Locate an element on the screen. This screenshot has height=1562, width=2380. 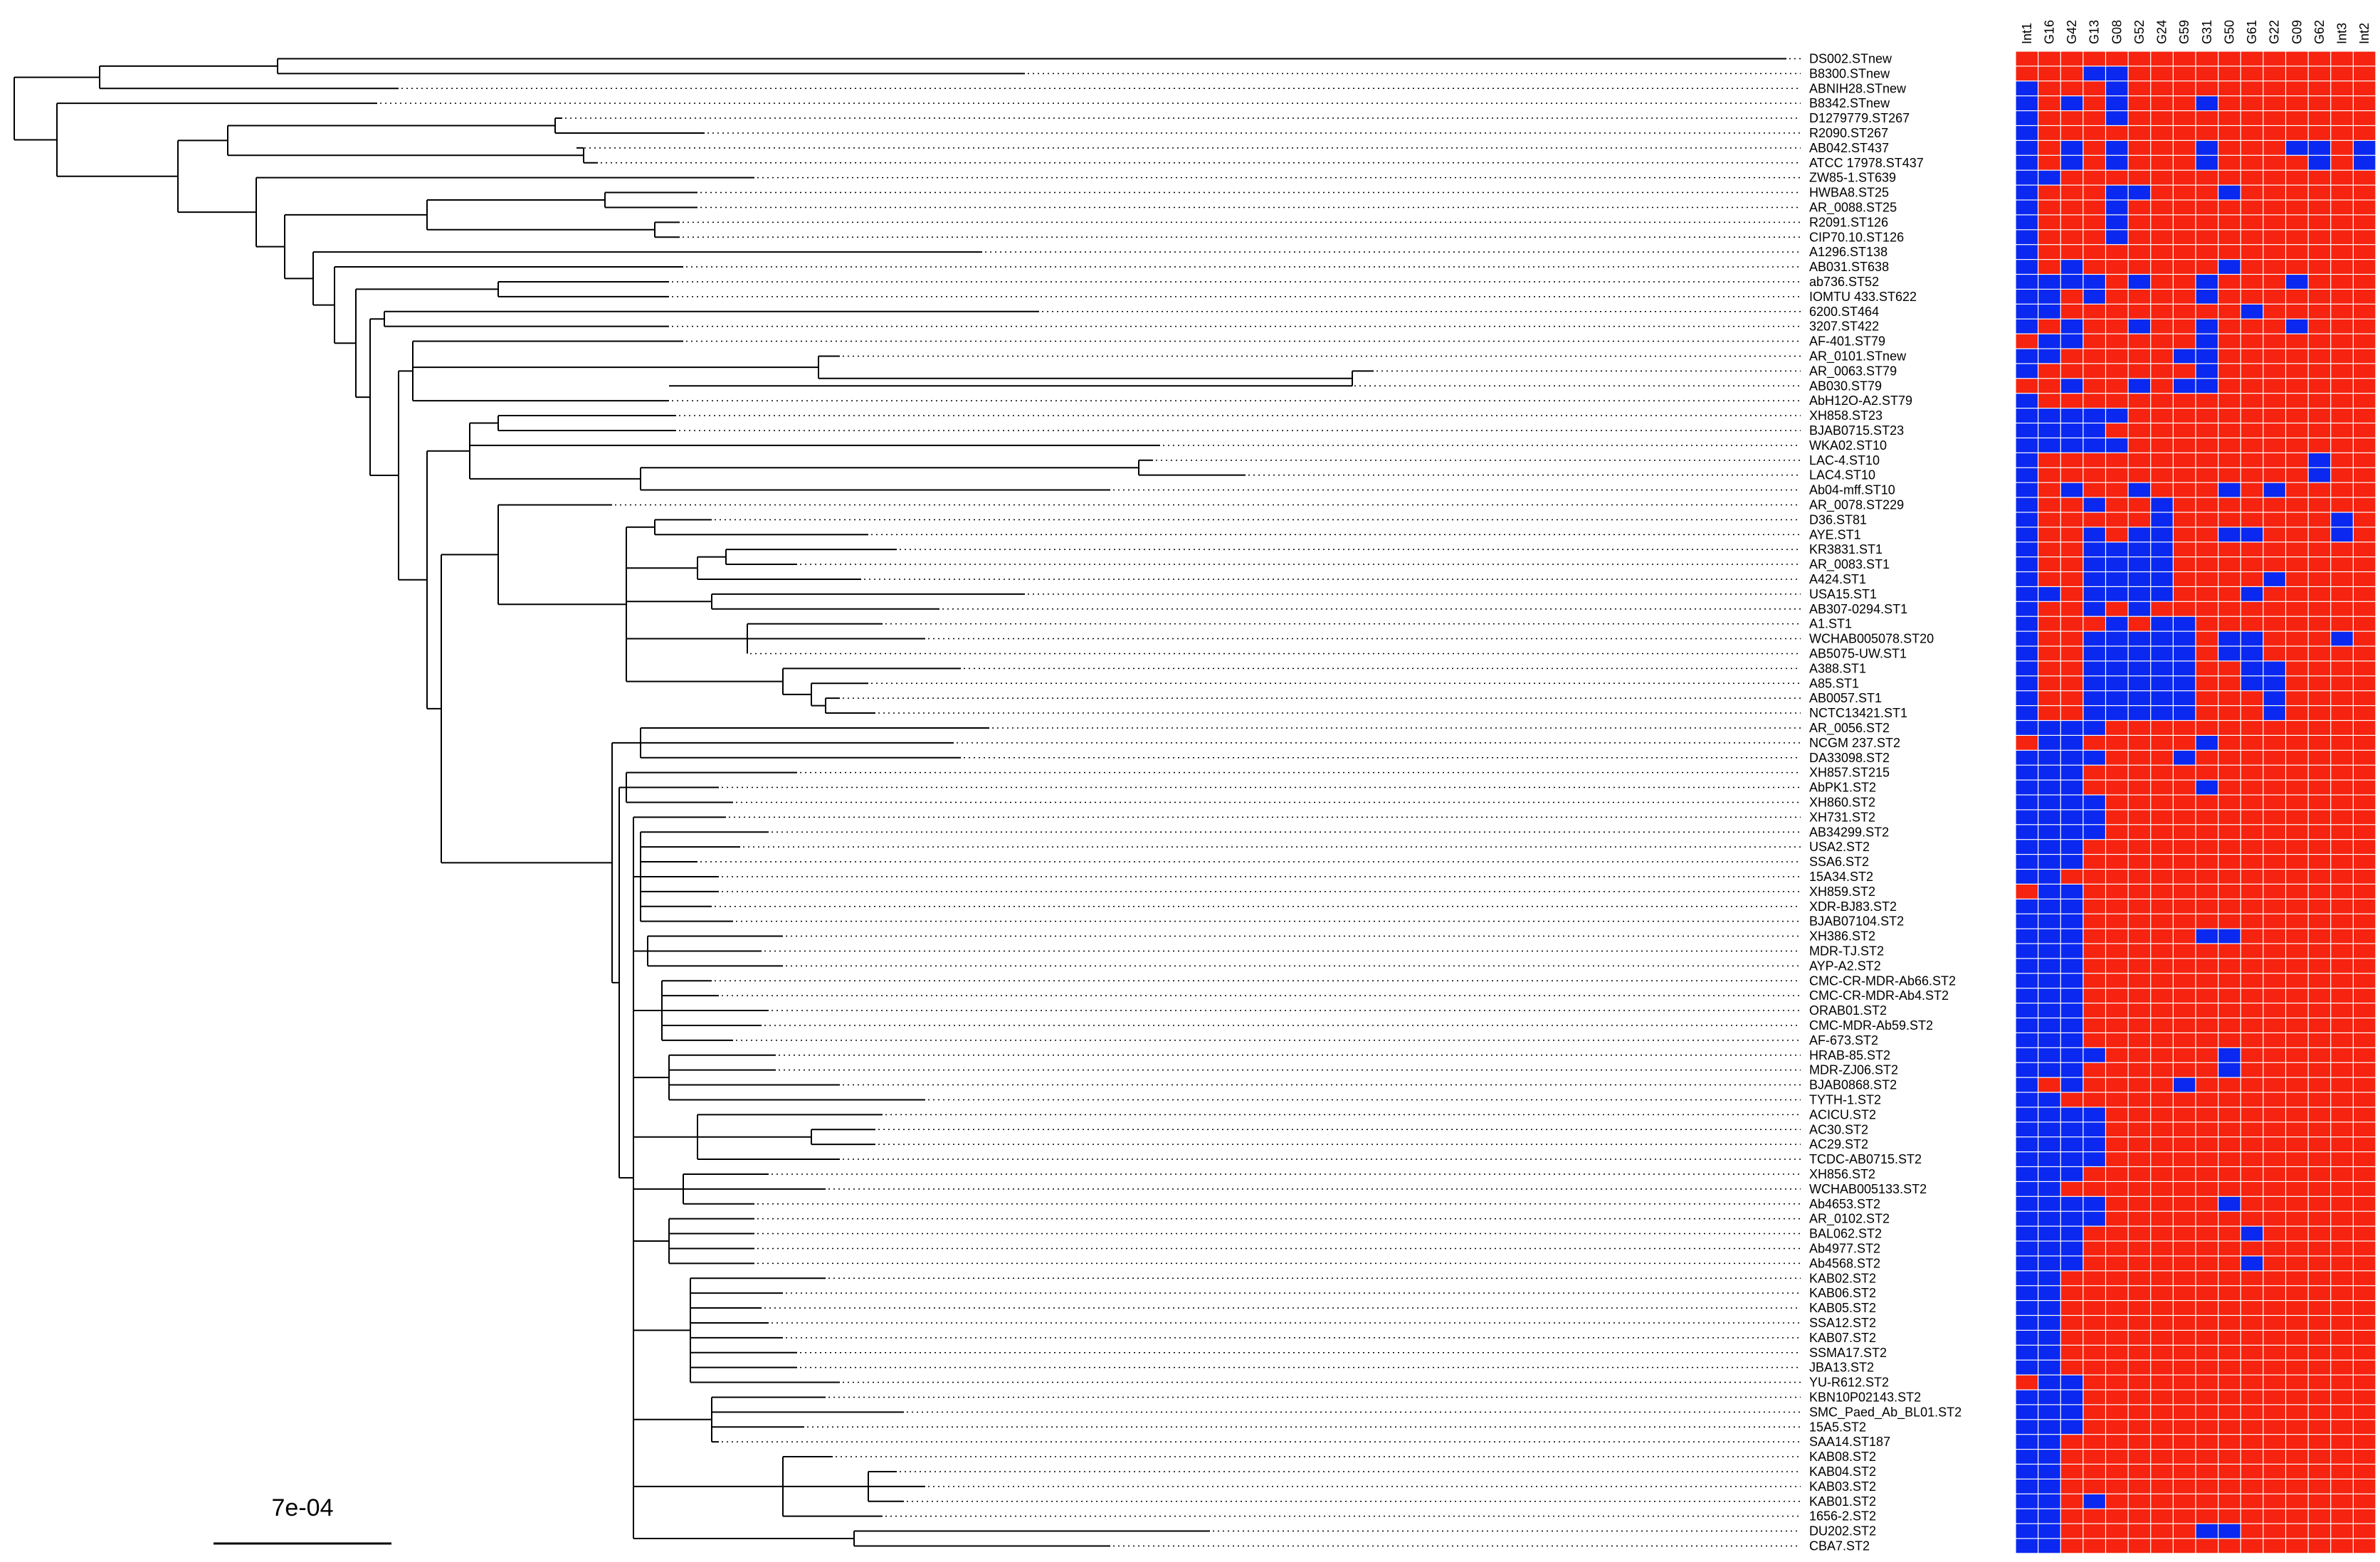
taxon-label: AC29.ST2 is located at coordinates (1838, 1144).